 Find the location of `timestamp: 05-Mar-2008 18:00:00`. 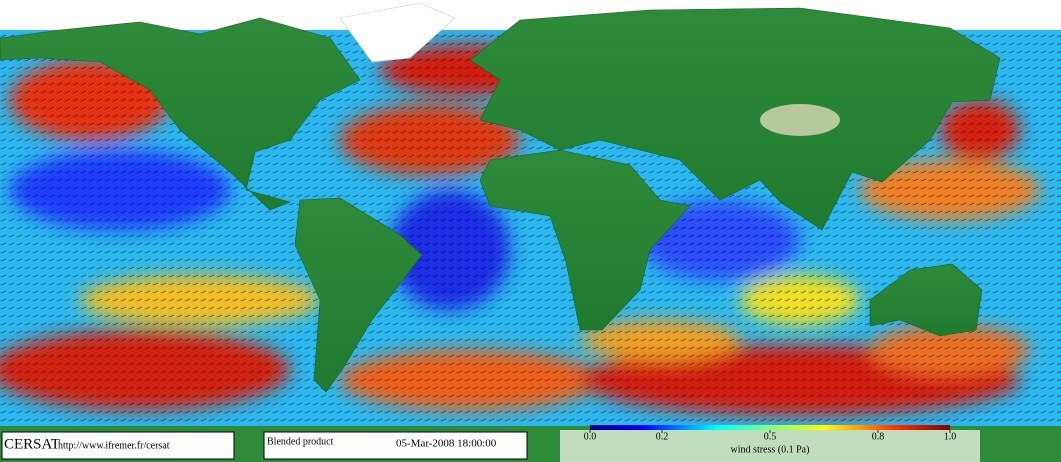

timestamp: 05-Mar-2008 18:00:00 is located at coordinates (446, 444).